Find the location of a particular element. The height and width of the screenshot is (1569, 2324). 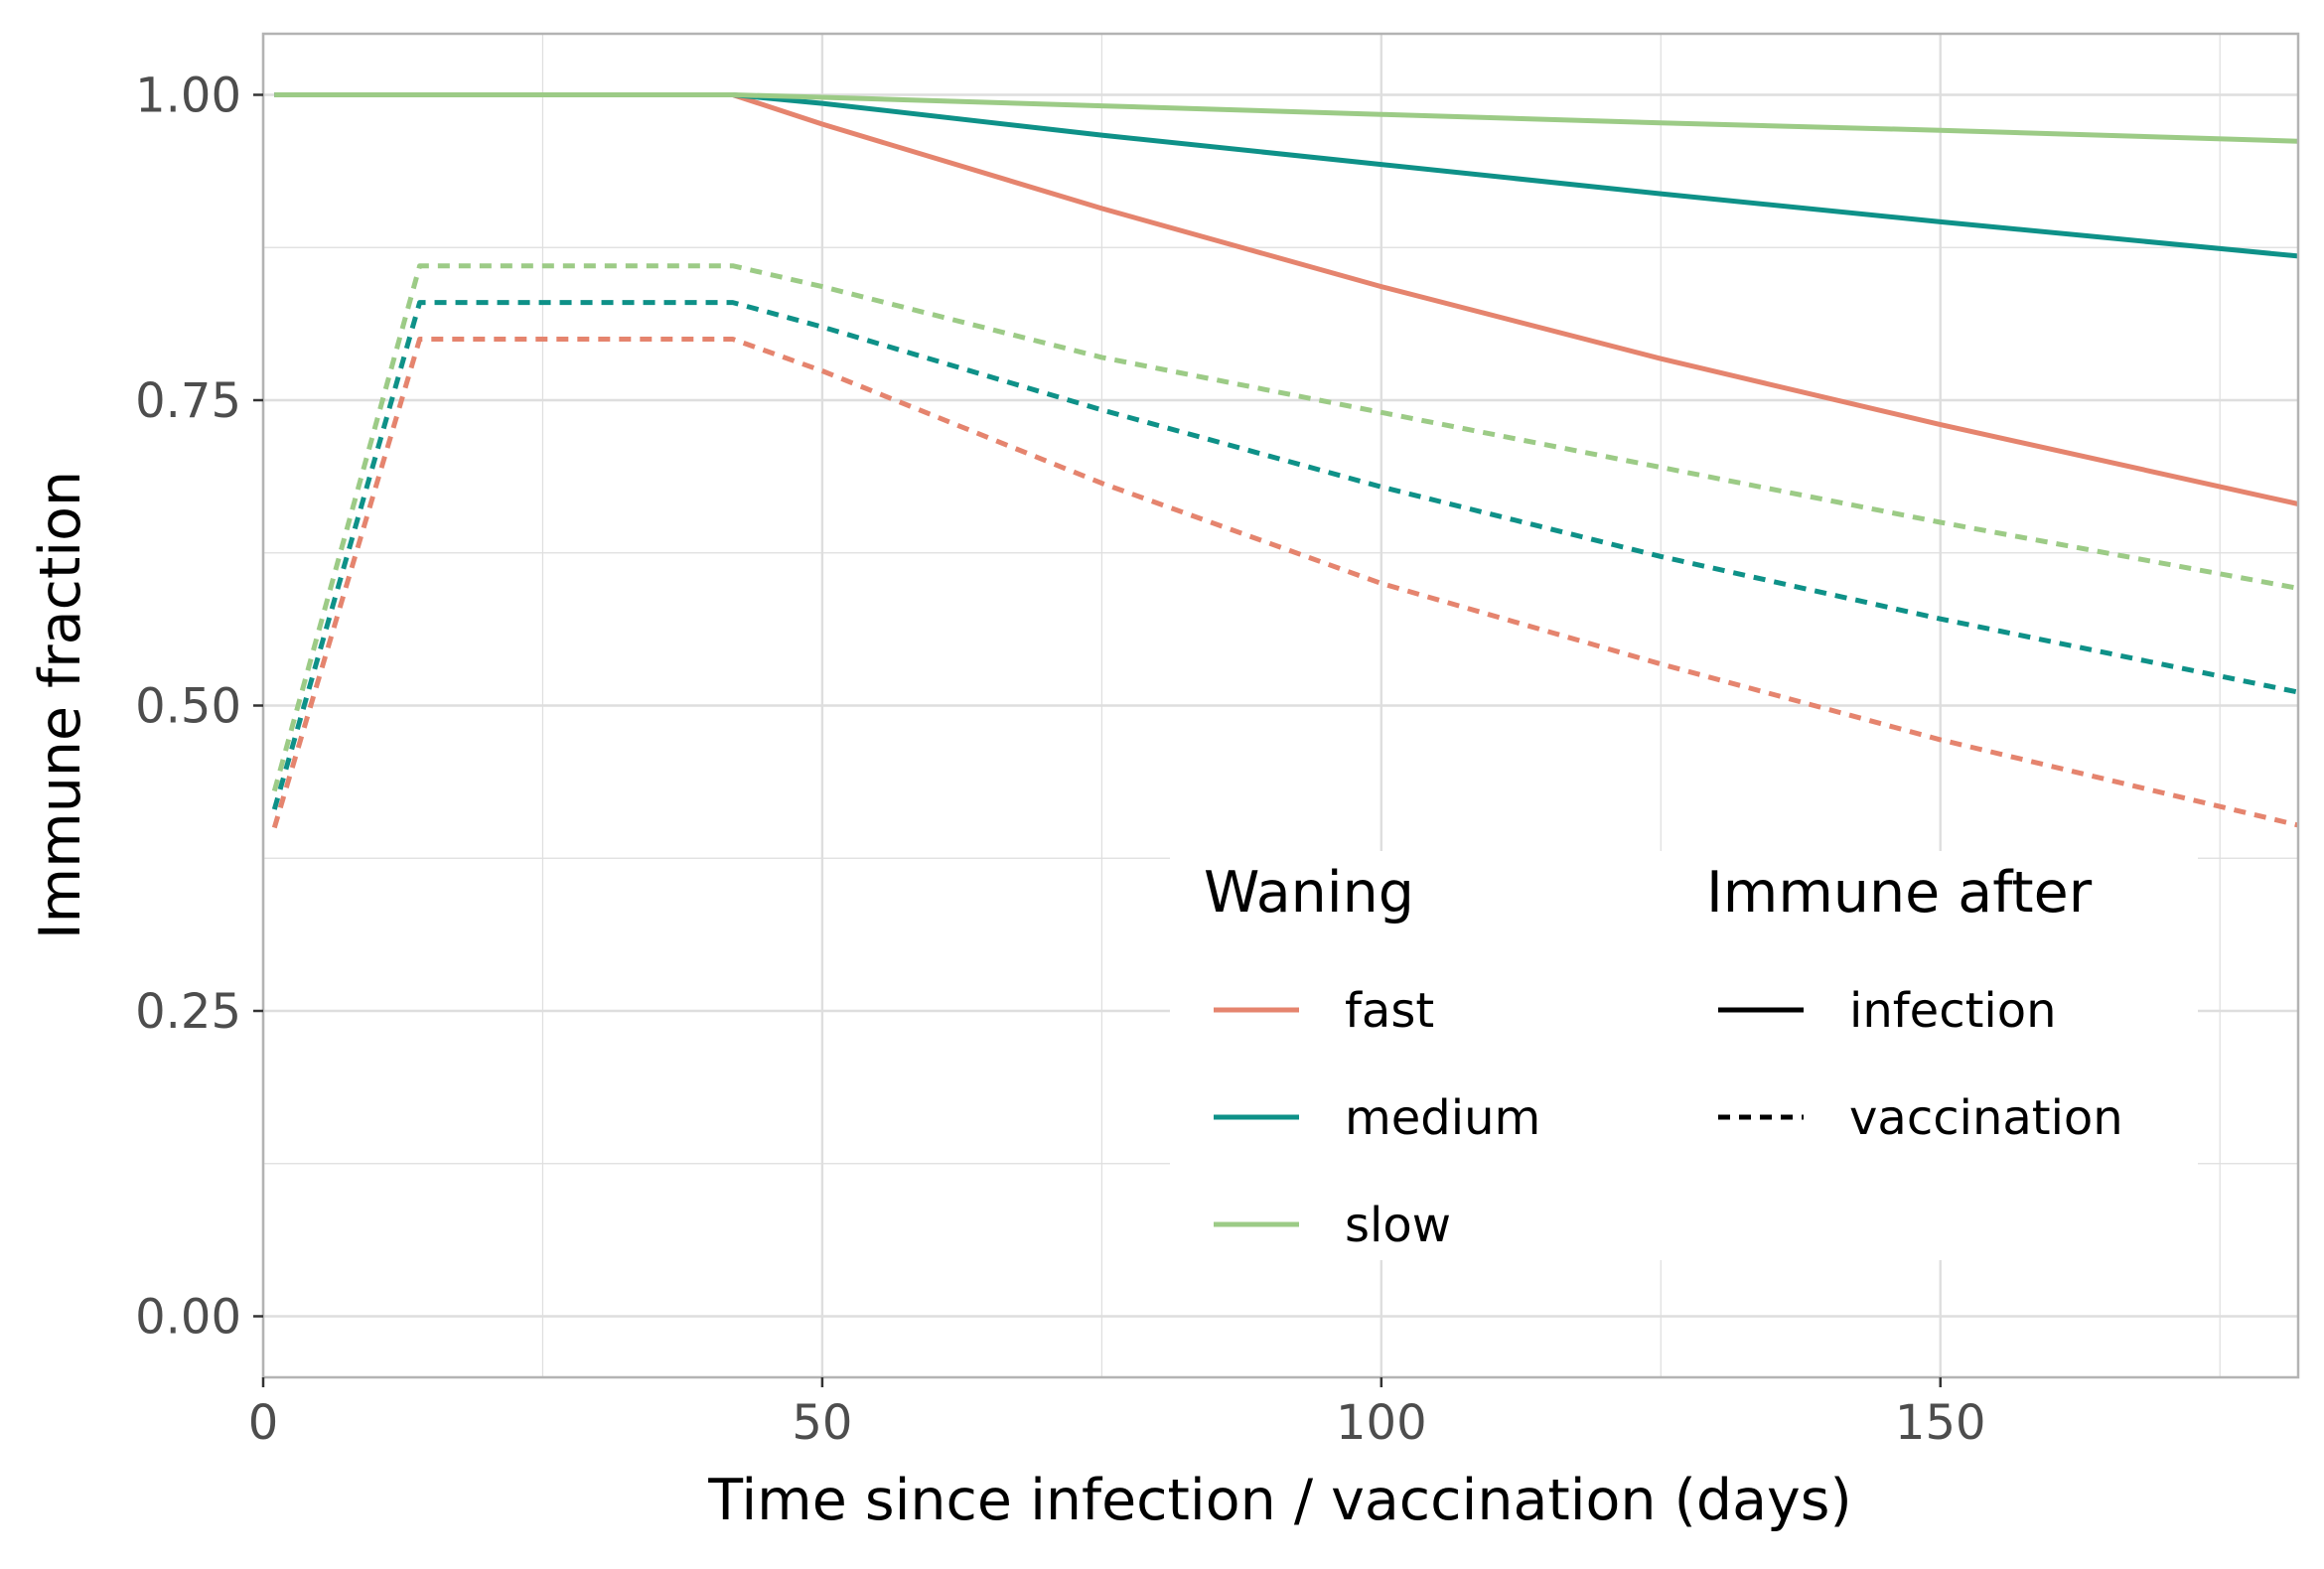

legend-label-medium: medium is located at coordinates (1442, 1118).